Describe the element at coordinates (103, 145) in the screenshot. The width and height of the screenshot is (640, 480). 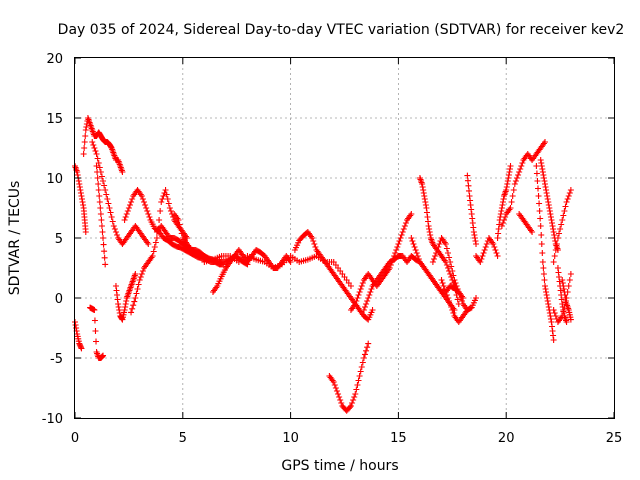
I see `series-t3` at that location.